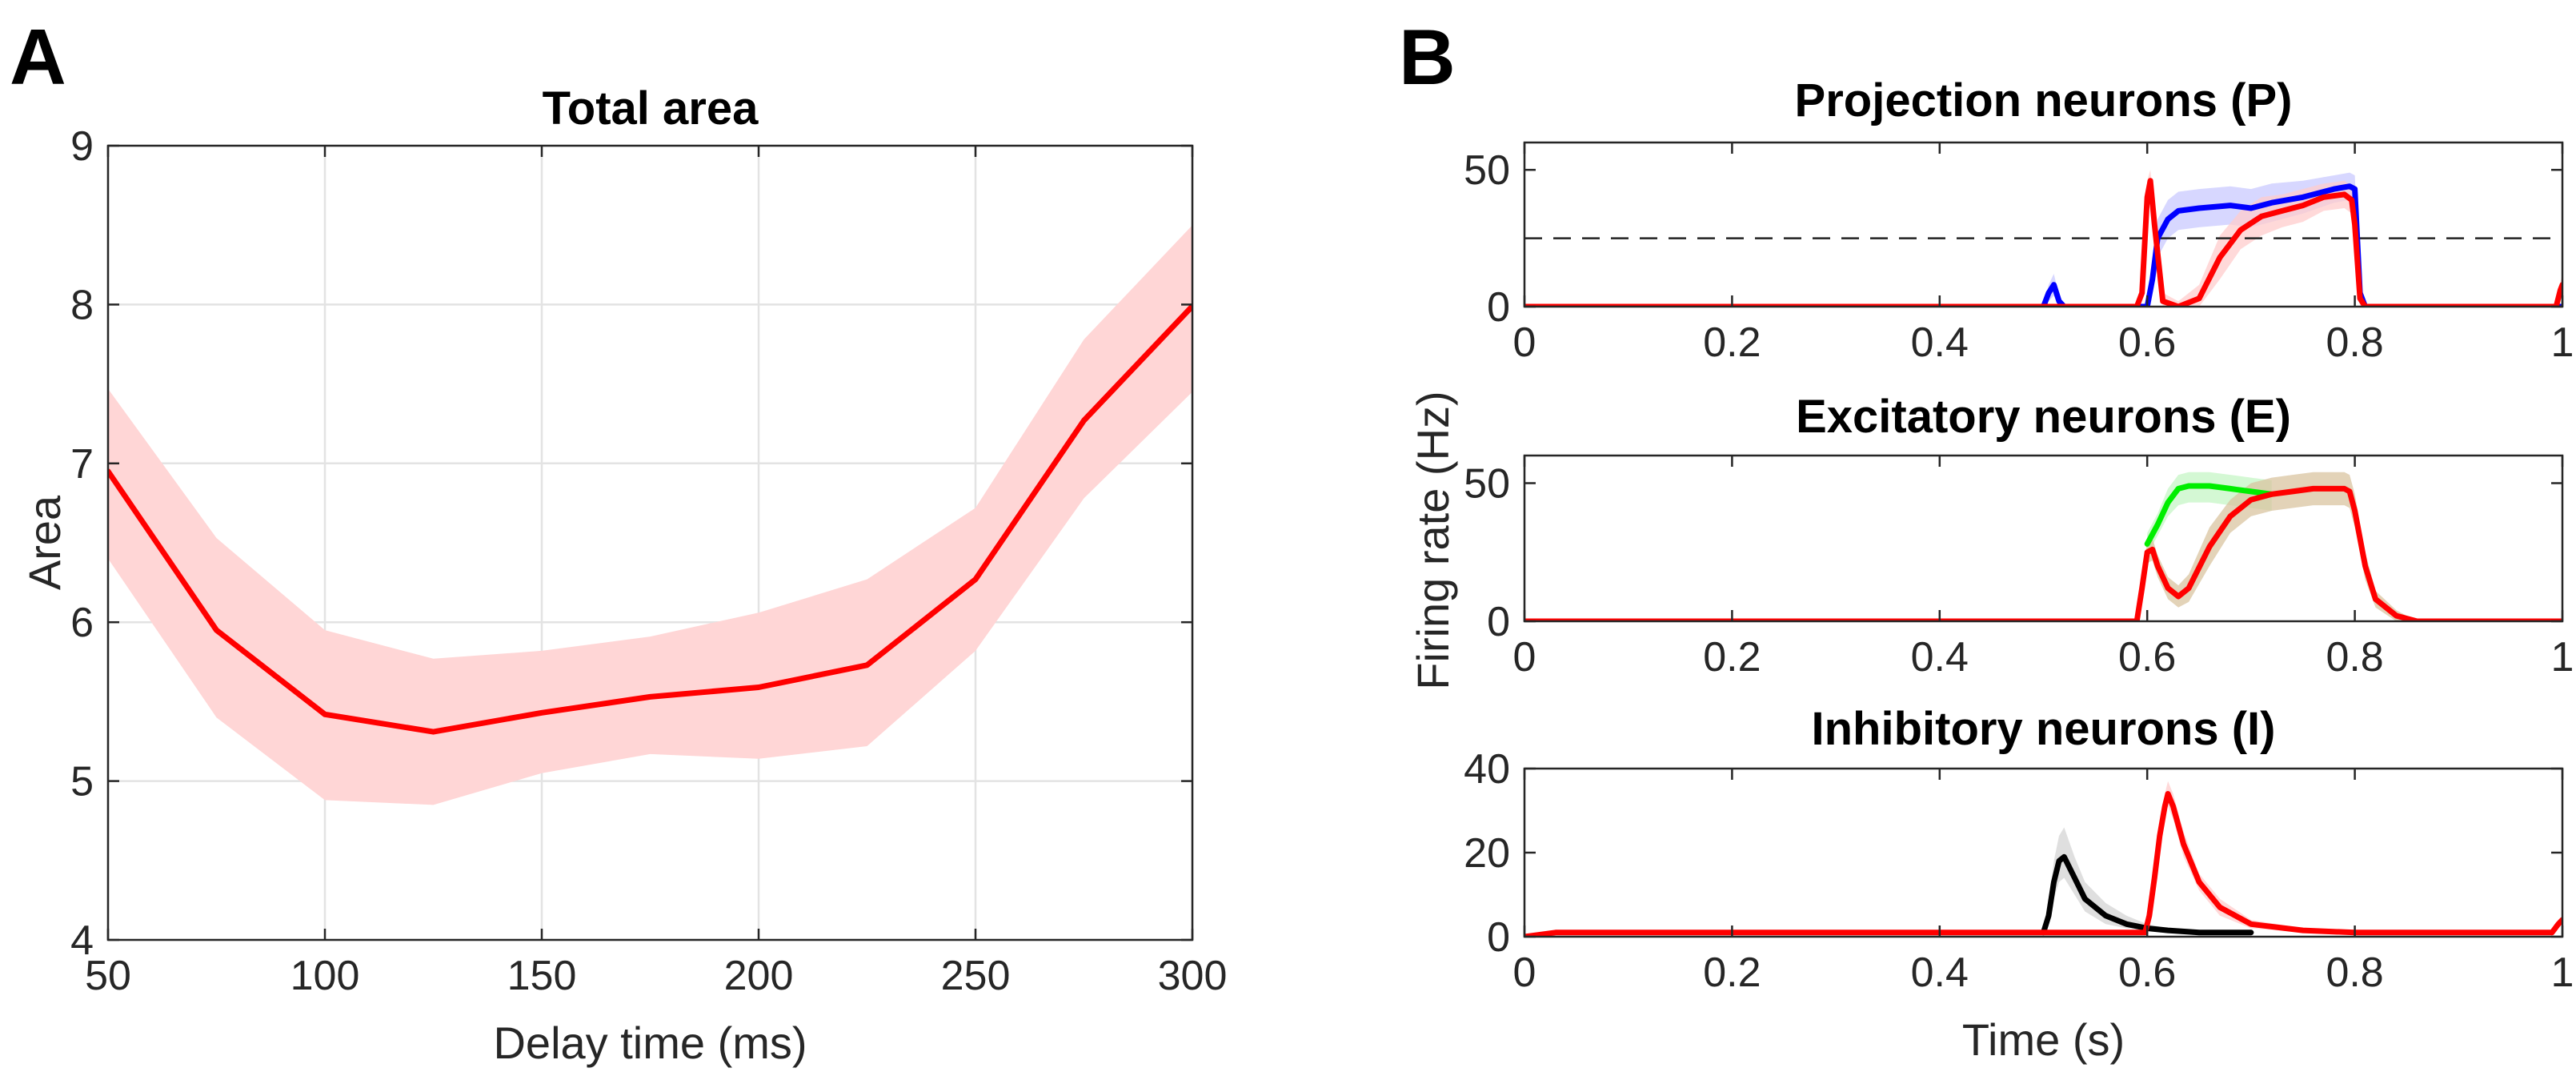 This screenshot has width=2576, height=1084. What do you see at coordinates (1498, 622) in the screenshot?
I see `chart-b2-ytick-label-0: 0` at bounding box center [1498, 622].